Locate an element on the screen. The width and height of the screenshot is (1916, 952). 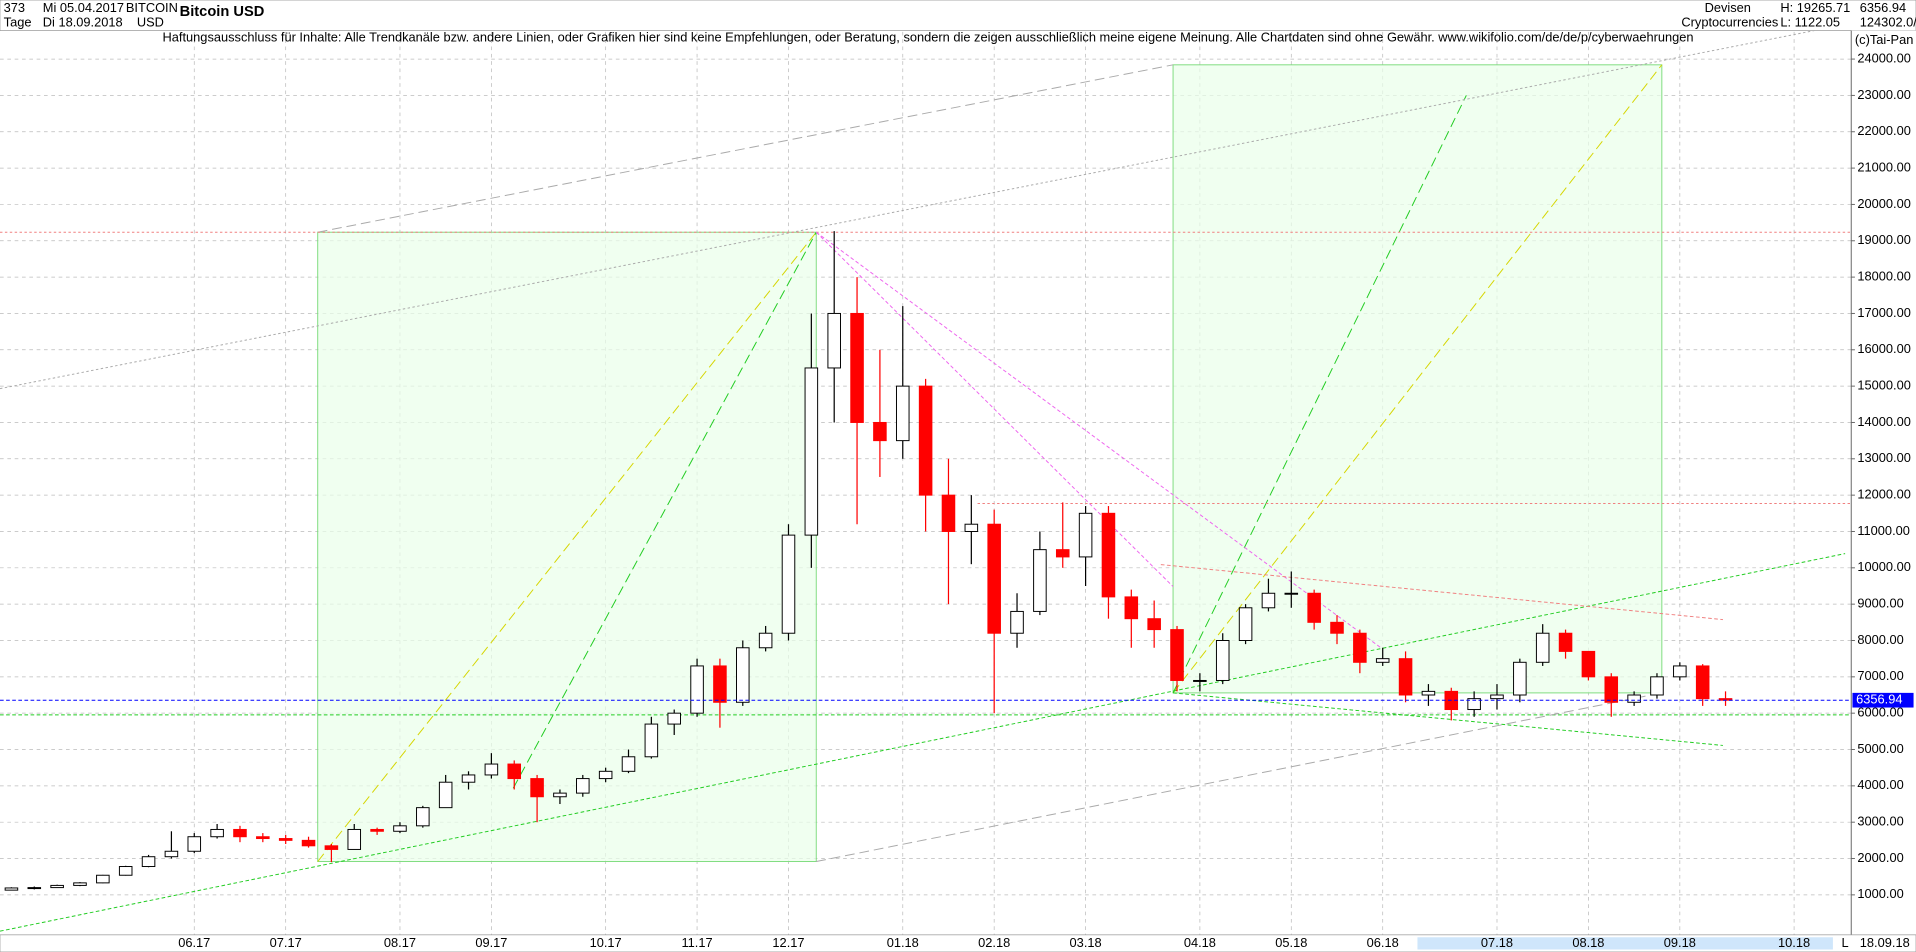
y-tick-label: 2000.00 is located at coordinates (1880, 857).